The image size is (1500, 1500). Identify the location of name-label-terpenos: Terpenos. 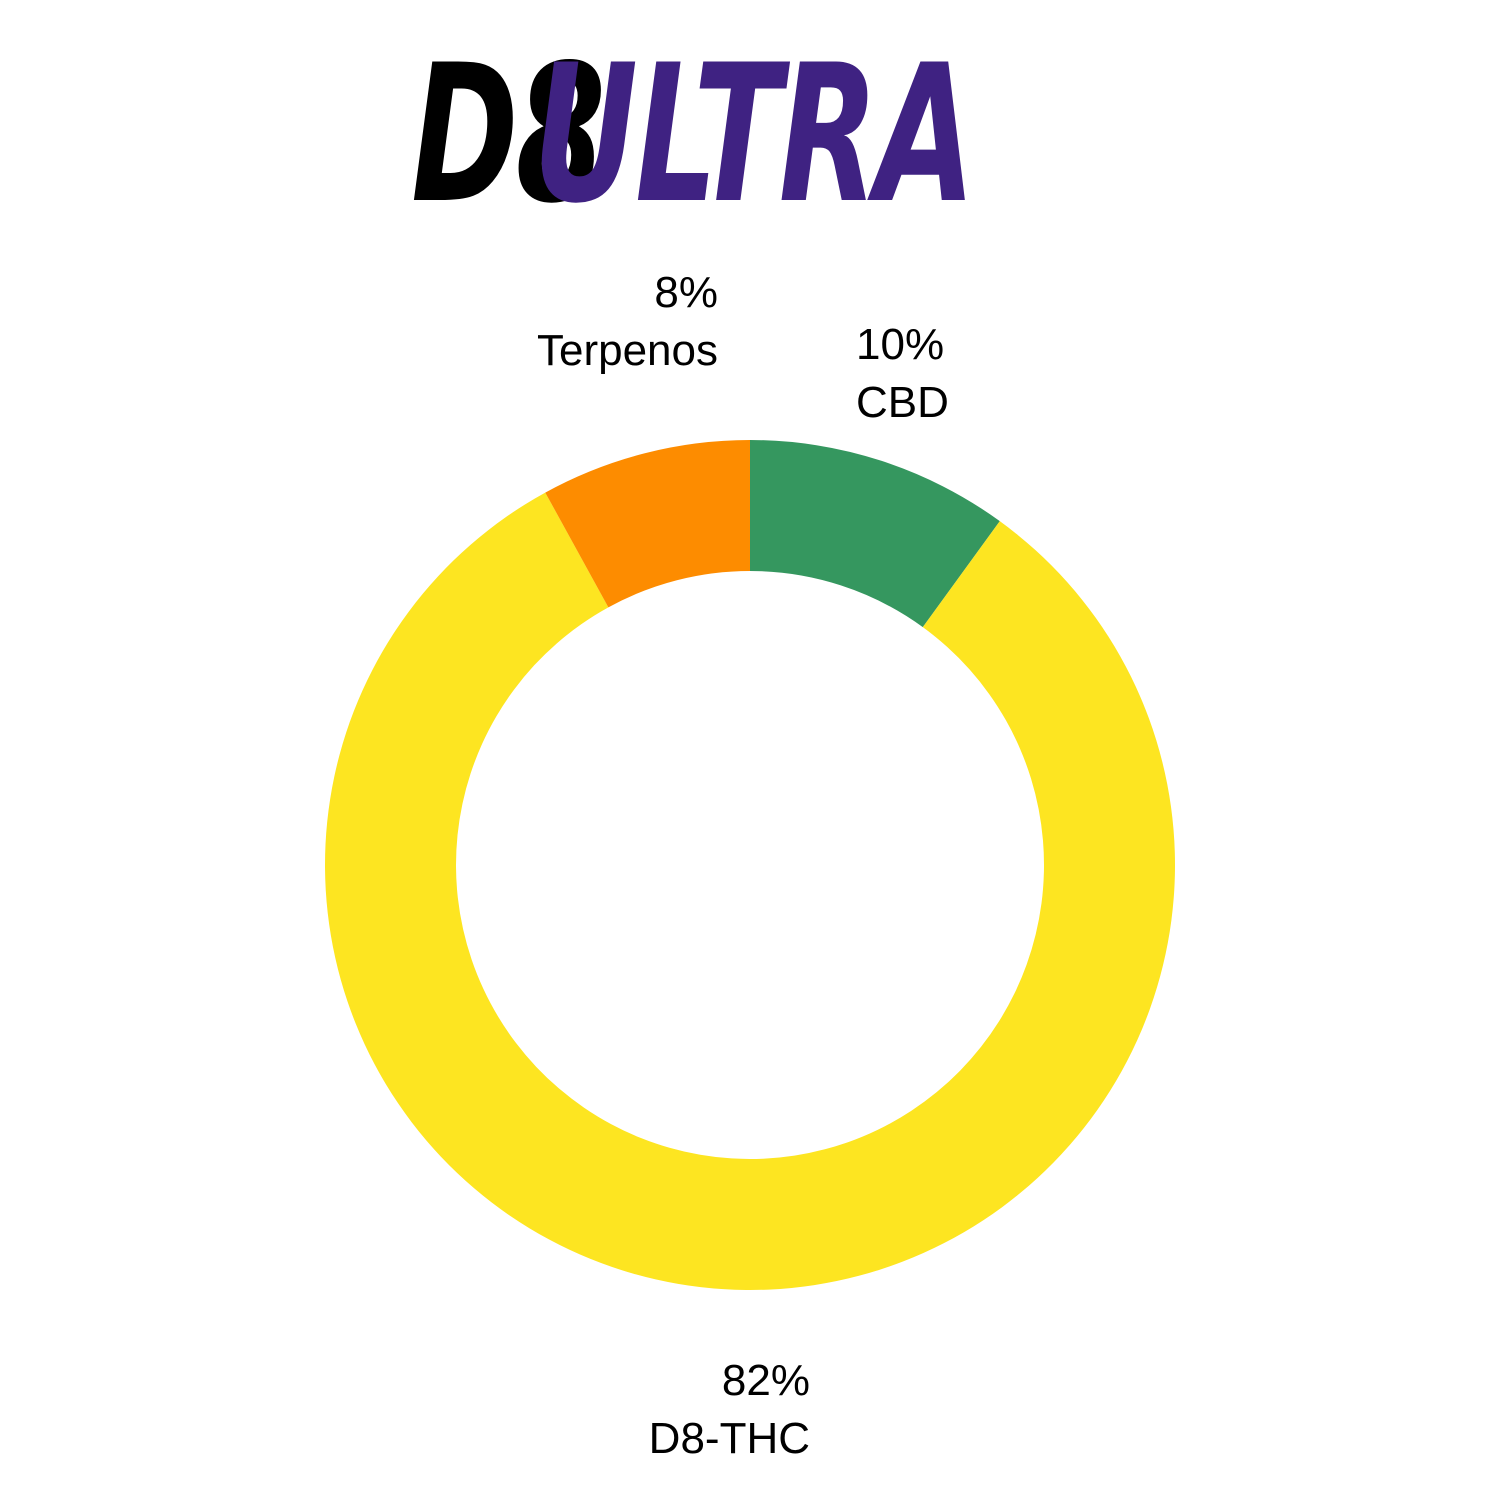
(627, 350).